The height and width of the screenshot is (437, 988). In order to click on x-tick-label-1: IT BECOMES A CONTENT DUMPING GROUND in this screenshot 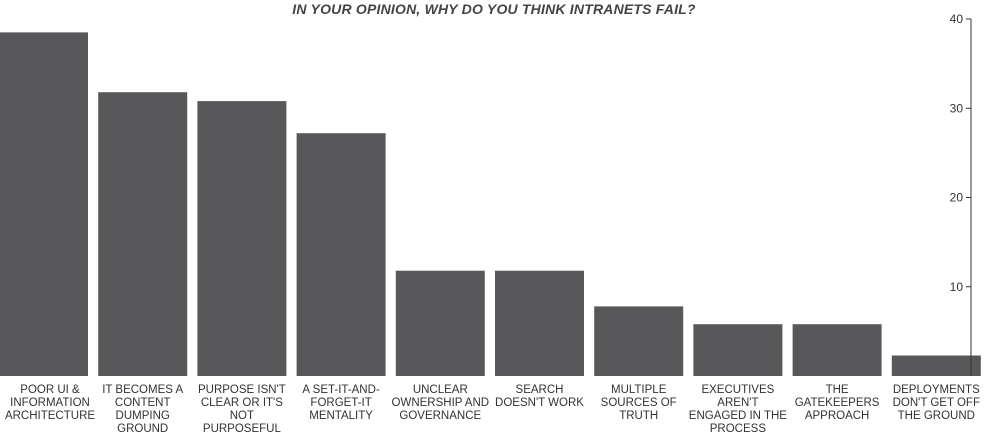, I will do `click(143, 409)`.